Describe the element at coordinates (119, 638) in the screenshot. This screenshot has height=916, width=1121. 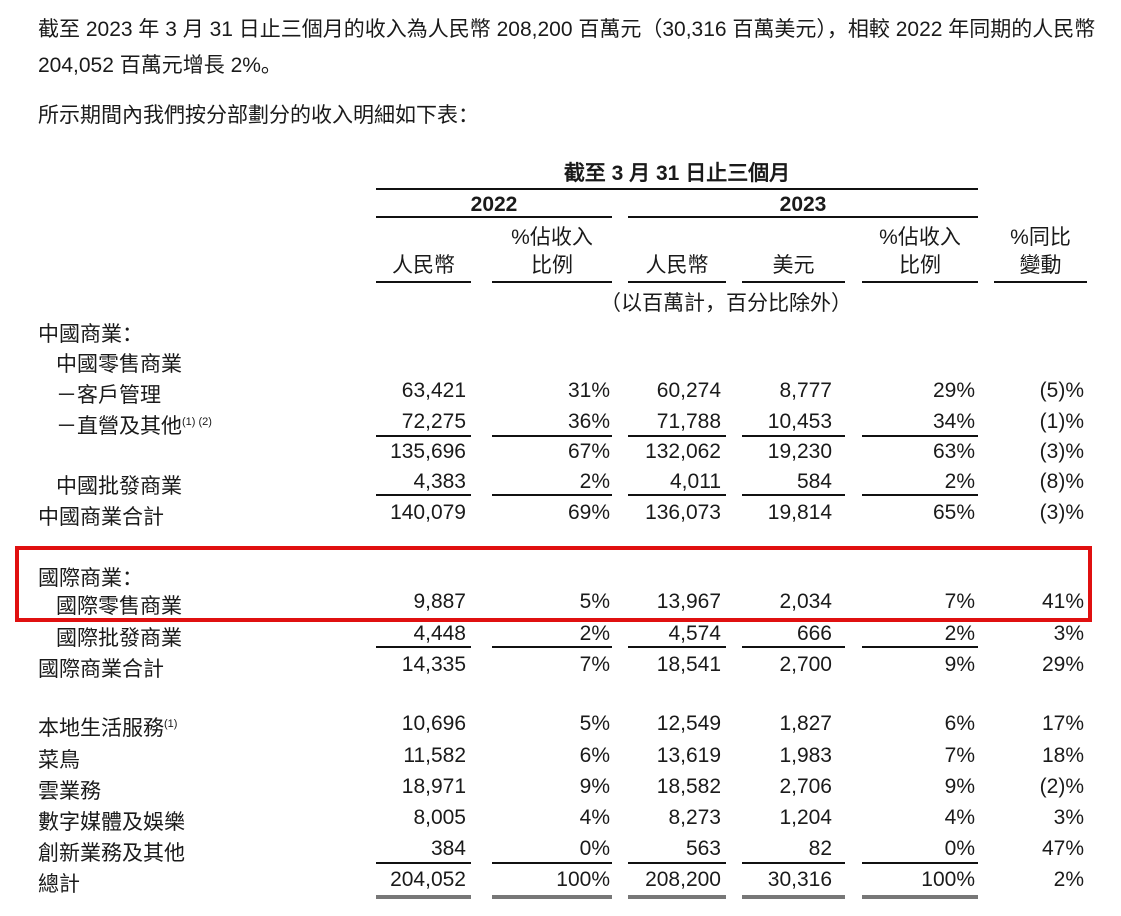
I see `row-label: 國際批發商業` at that location.